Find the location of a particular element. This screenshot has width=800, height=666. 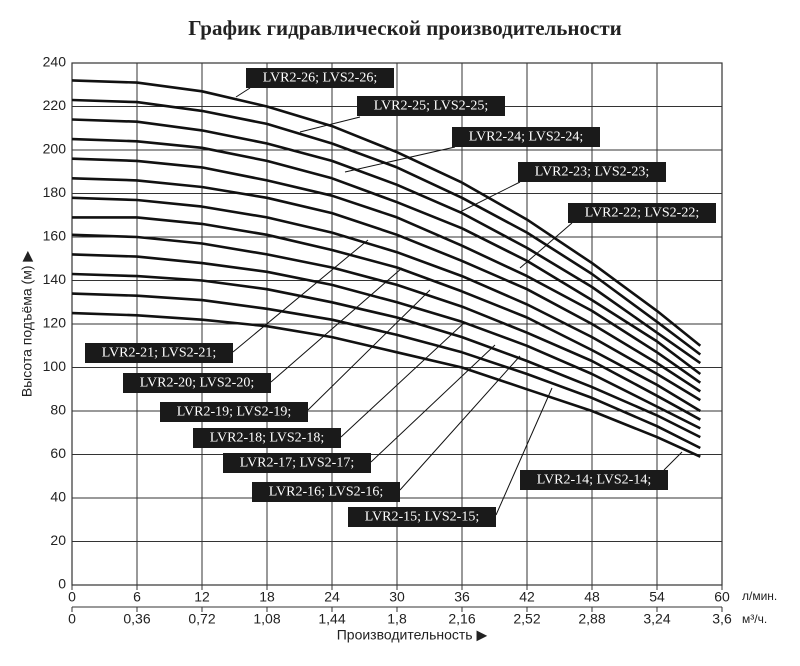

x-tick-label: 24 is located at coordinates (332, 597).